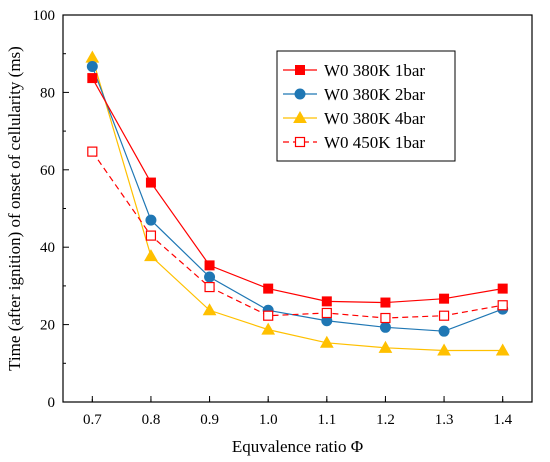 This screenshot has width=550, height=462. I want to click on legend-item: W0 380K 1bar, so click(354, 70).